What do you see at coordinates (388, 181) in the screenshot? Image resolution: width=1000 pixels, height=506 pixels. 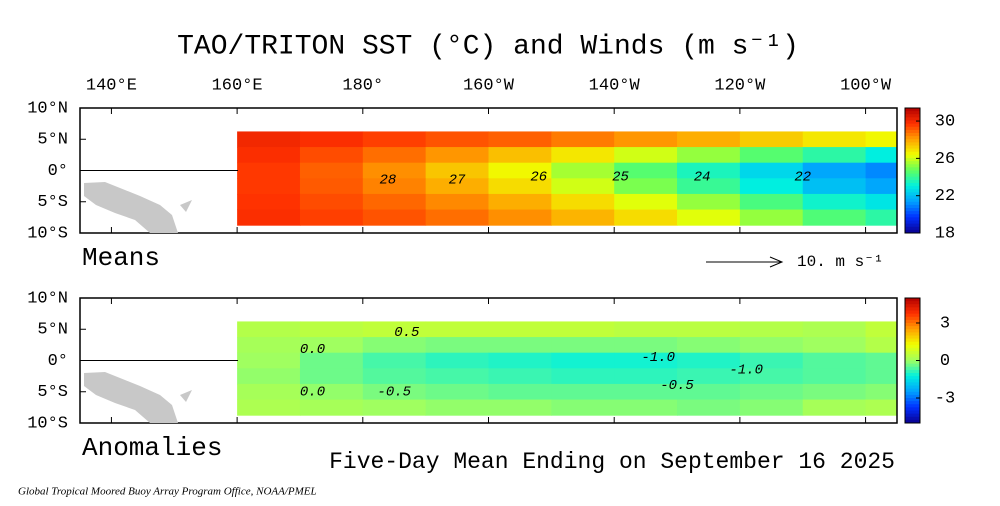 I see `contour-label: 28` at bounding box center [388, 181].